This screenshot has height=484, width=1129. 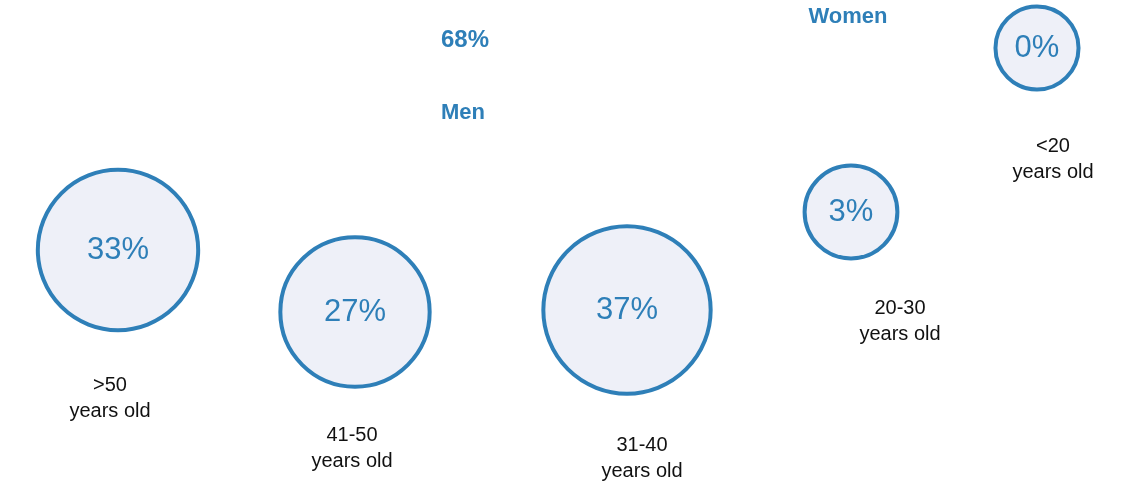 I want to click on category-label: 31-40 years old, so click(x=642, y=457).